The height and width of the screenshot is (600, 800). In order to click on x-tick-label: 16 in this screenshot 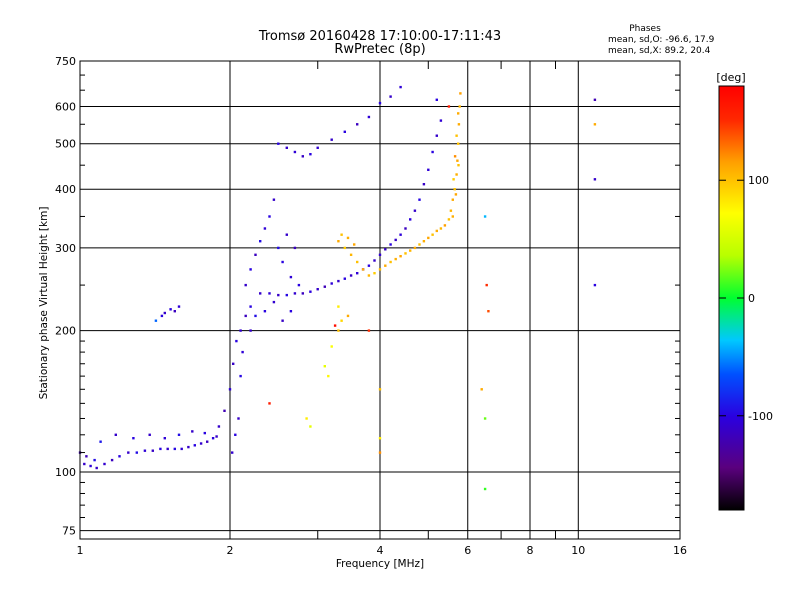, I will do `click(680, 550)`.